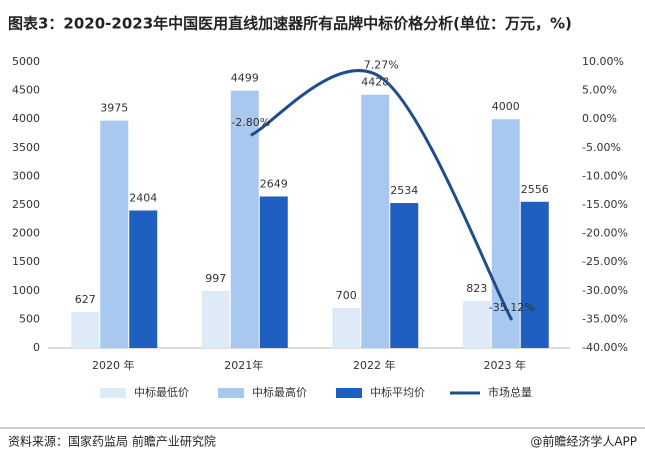  Describe the element at coordinates (143, 197) in the screenshot. I see `value-label: 2404` at that location.